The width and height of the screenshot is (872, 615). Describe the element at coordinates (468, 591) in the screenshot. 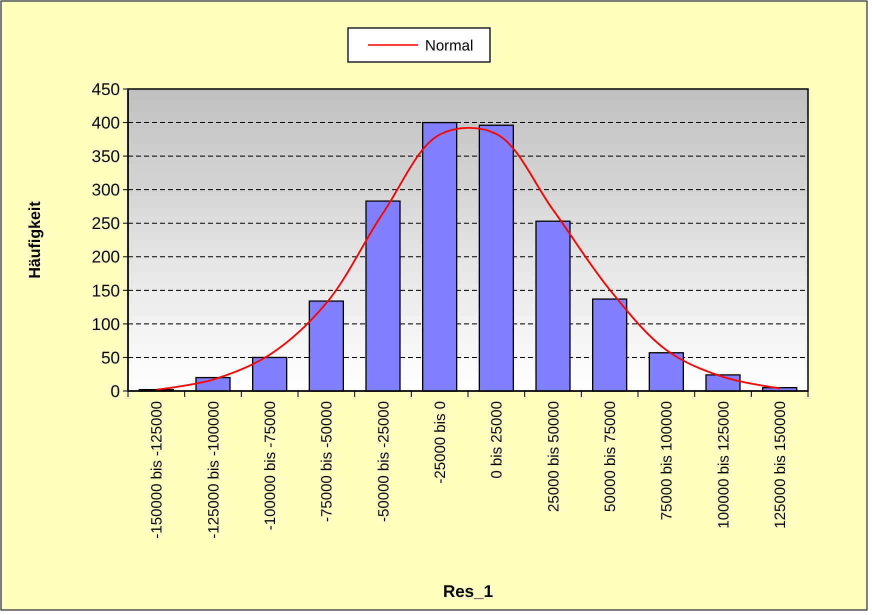

I see `x-axis-title: Res_1` at that location.